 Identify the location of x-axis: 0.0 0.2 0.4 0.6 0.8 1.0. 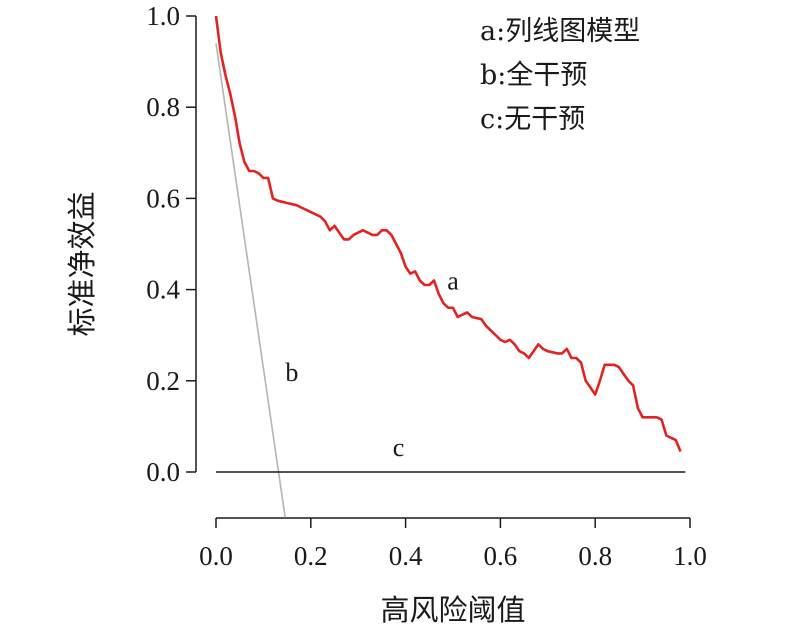
(453, 544).